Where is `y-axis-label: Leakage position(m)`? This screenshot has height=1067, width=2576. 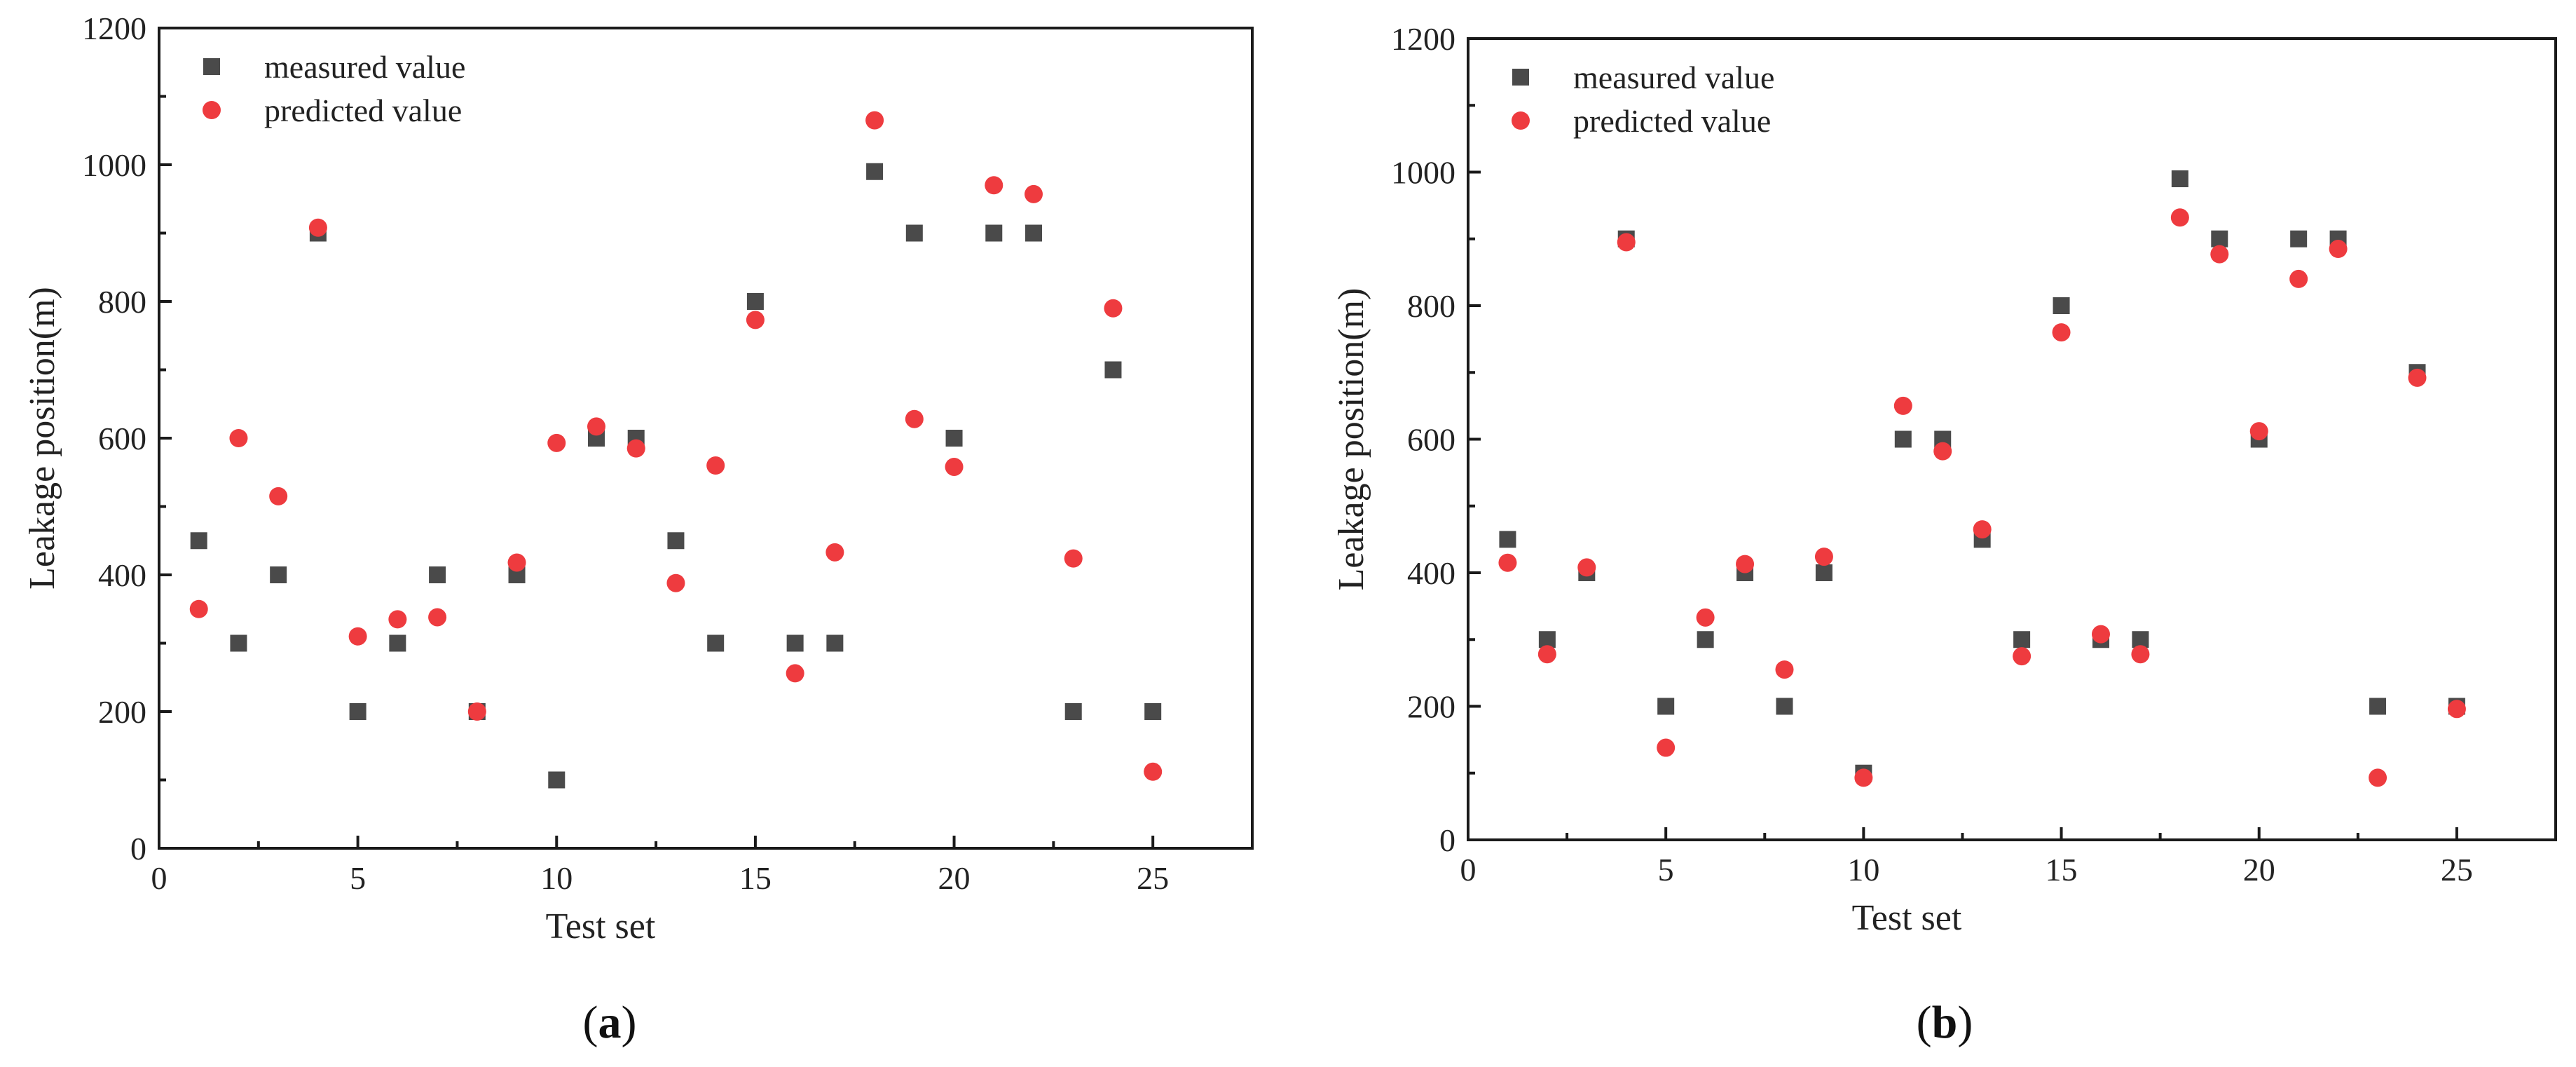 y-axis-label: Leakage position(m) is located at coordinates (42, 439).